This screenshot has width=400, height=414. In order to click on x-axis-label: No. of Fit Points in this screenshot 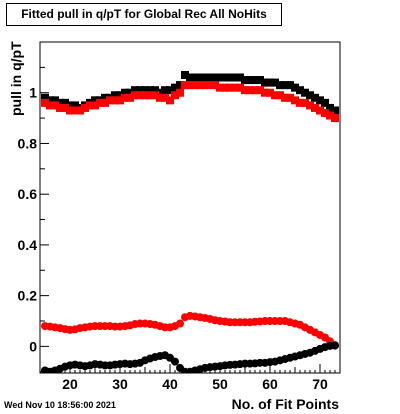, I will do `click(285, 404)`.